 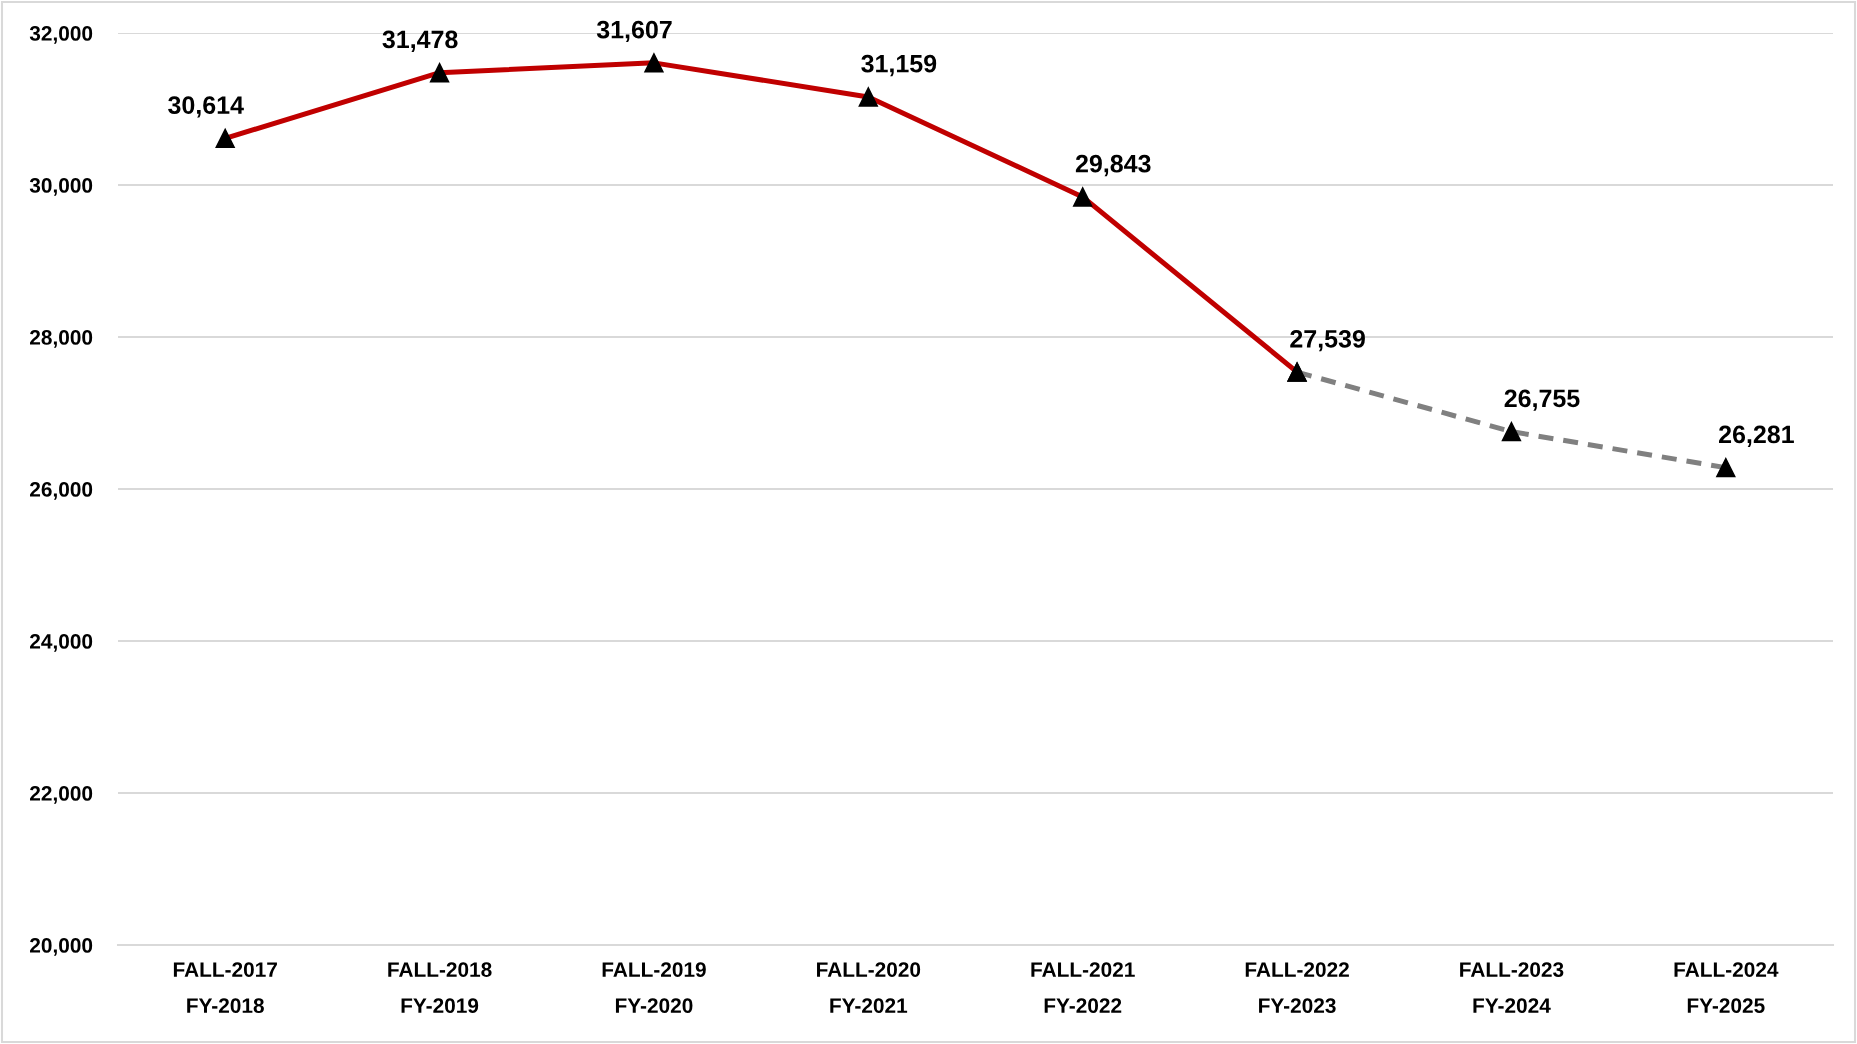 What do you see at coordinates (899, 65) in the screenshot?
I see `data-label: 31,159` at bounding box center [899, 65].